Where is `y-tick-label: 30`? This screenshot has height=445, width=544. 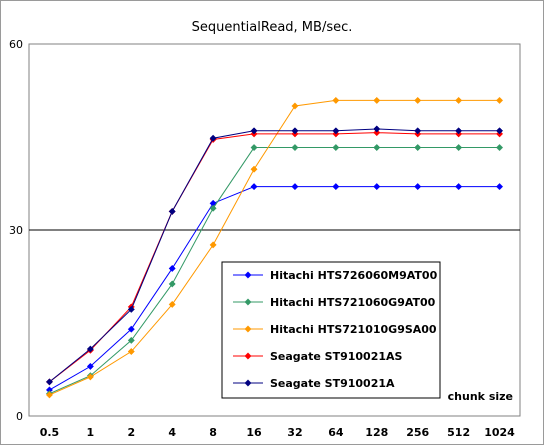
y-tick-label: 30 is located at coordinates (16, 230).